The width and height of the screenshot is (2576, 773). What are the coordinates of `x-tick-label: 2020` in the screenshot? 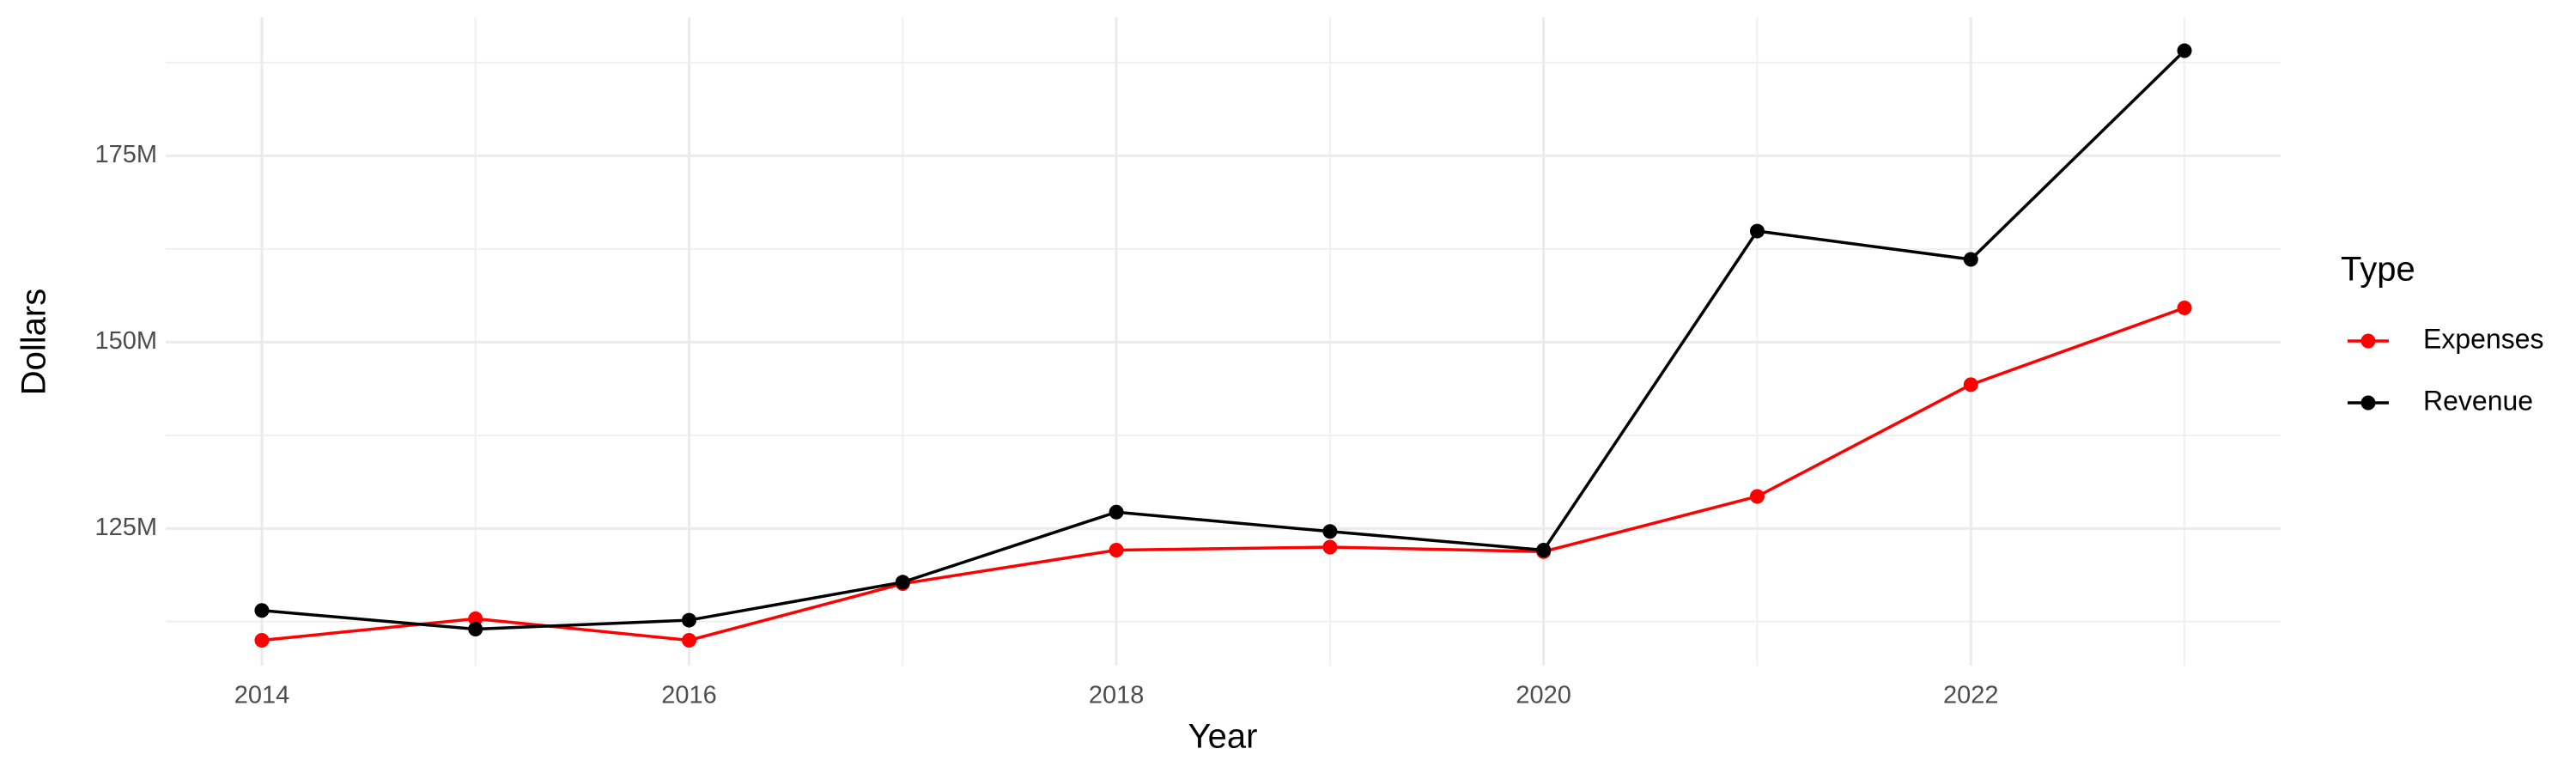 It's located at (1543, 695).